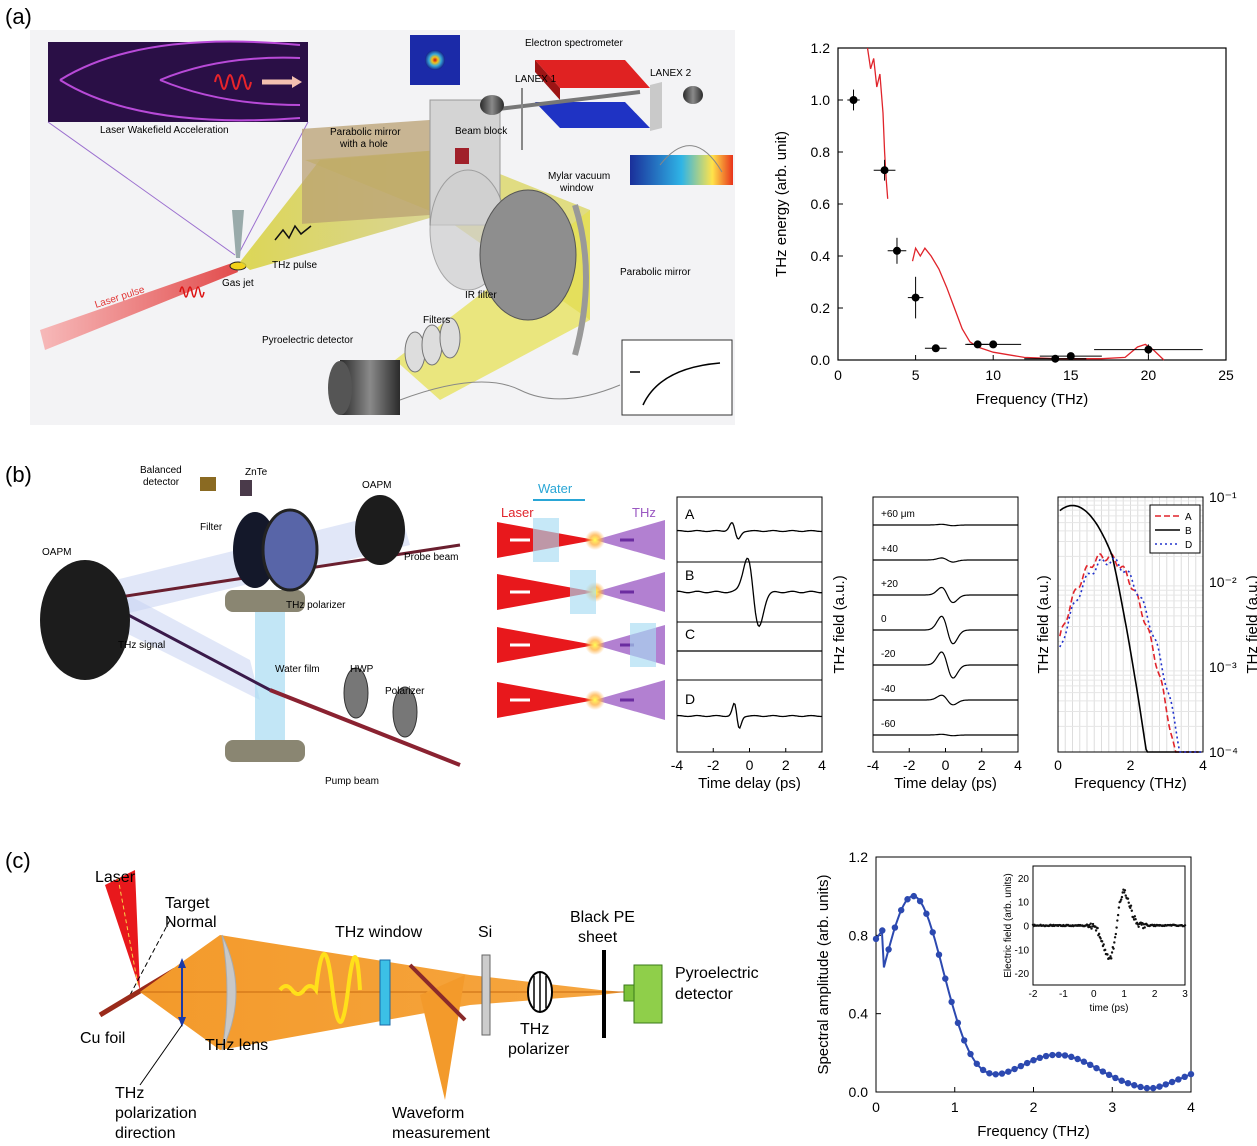 The height and width of the screenshot is (1146, 1257). Describe the element at coordinates (211, 527) in the screenshot. I see `filter-b-label: Filter` at that location.